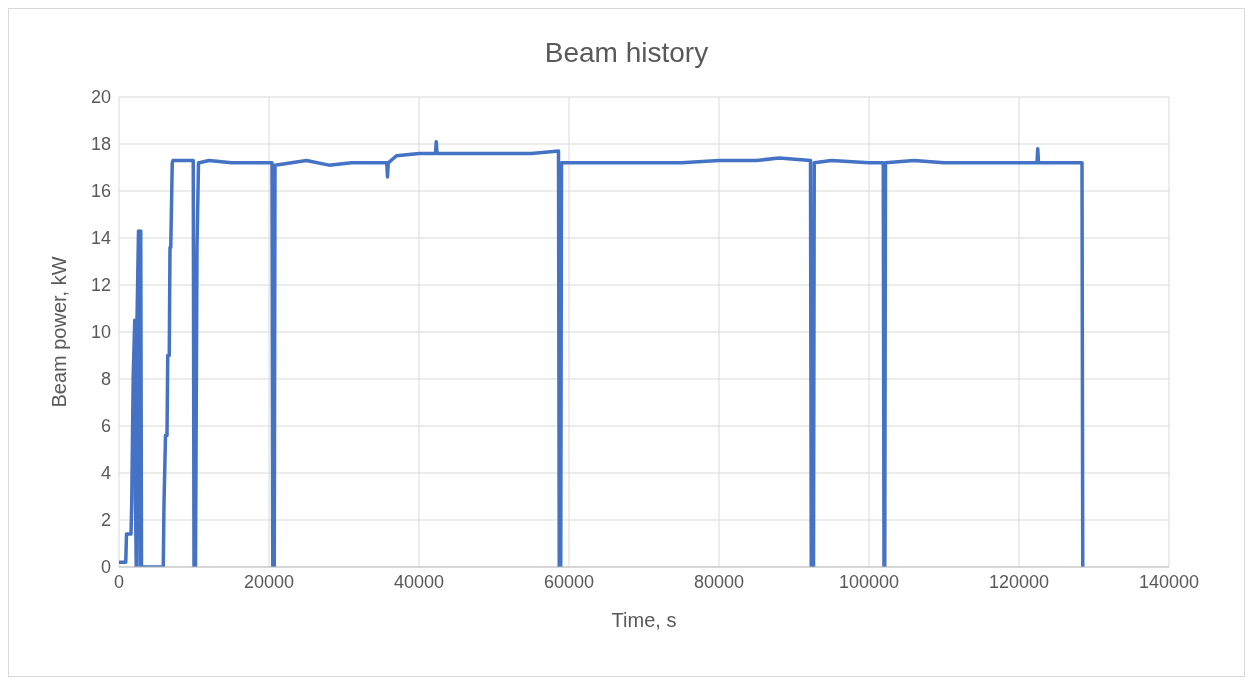  What do you see at coordinates (100, 285) in the screenshot?
I see `y-tick-label: 12` at bounding box center [100, 285].